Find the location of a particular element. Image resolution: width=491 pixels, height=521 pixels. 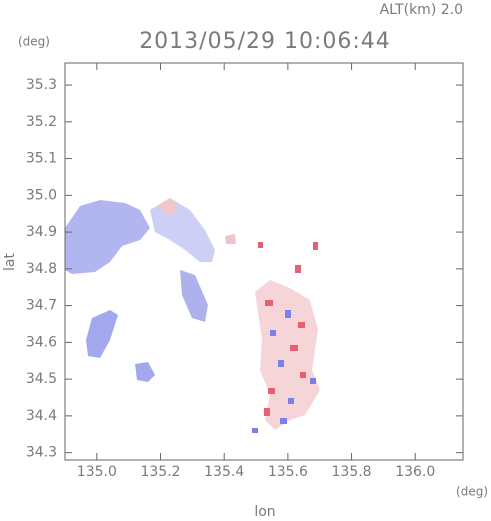

y-tick-label: 34.6 is located at coordinates (41, 342).